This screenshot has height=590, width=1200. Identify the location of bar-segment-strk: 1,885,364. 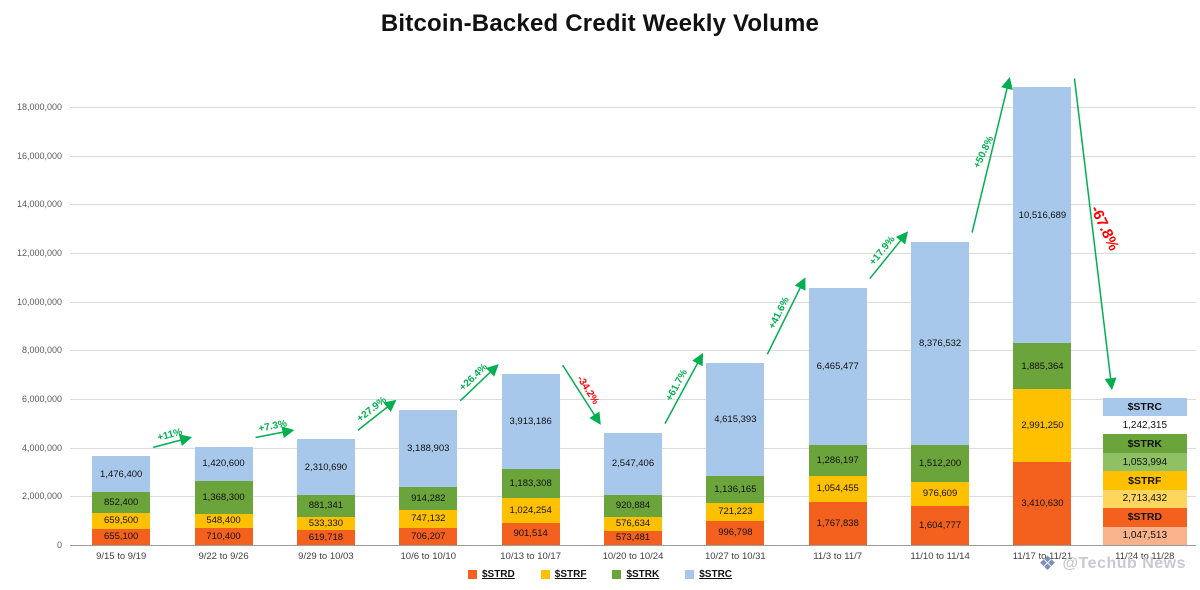
(1042, 366).